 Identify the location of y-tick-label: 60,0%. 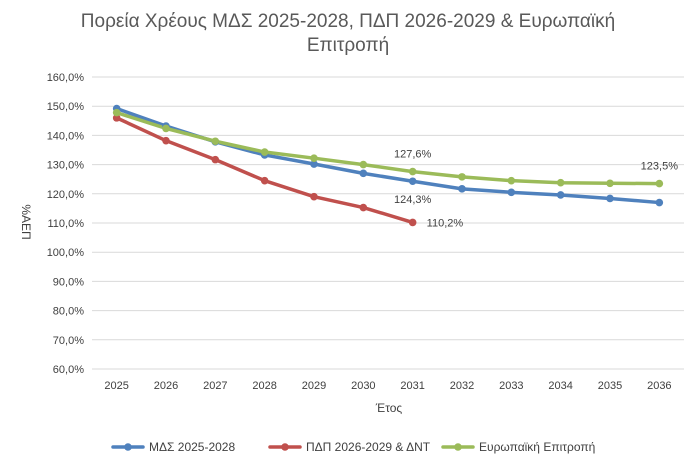
(68, 370).